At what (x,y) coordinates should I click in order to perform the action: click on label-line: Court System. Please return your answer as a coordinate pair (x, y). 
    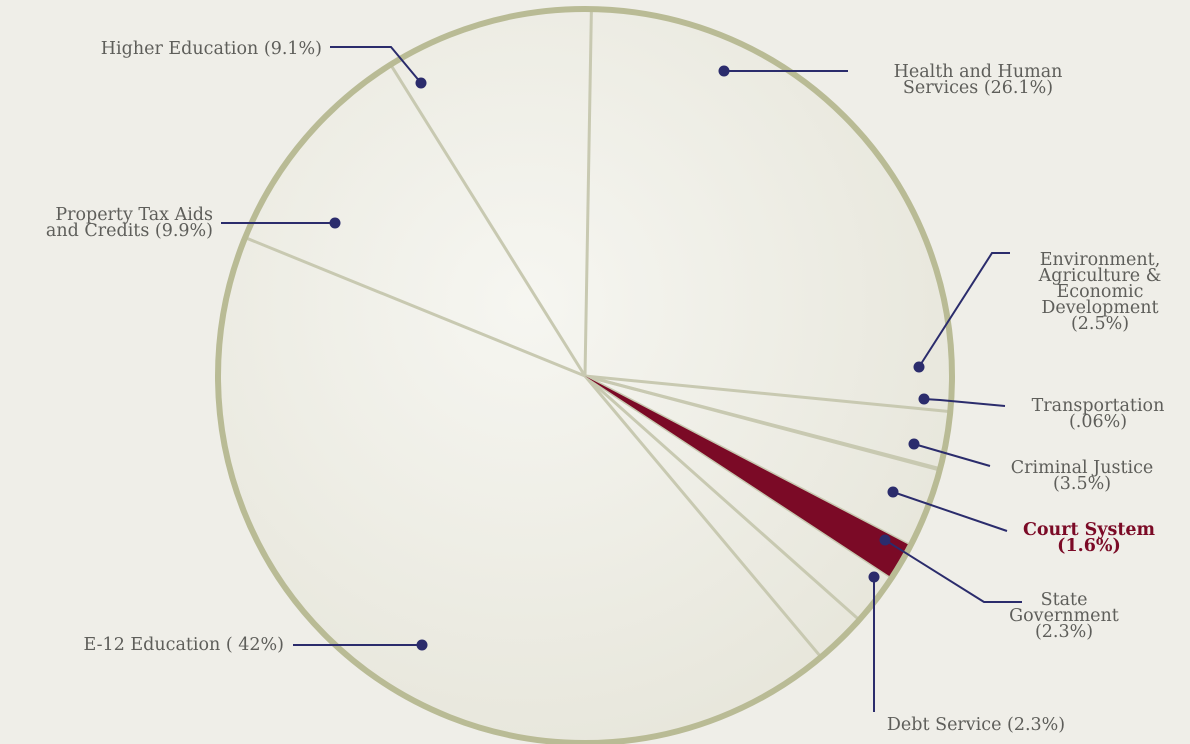
    Looking at the image, I should click on (1089, 530).